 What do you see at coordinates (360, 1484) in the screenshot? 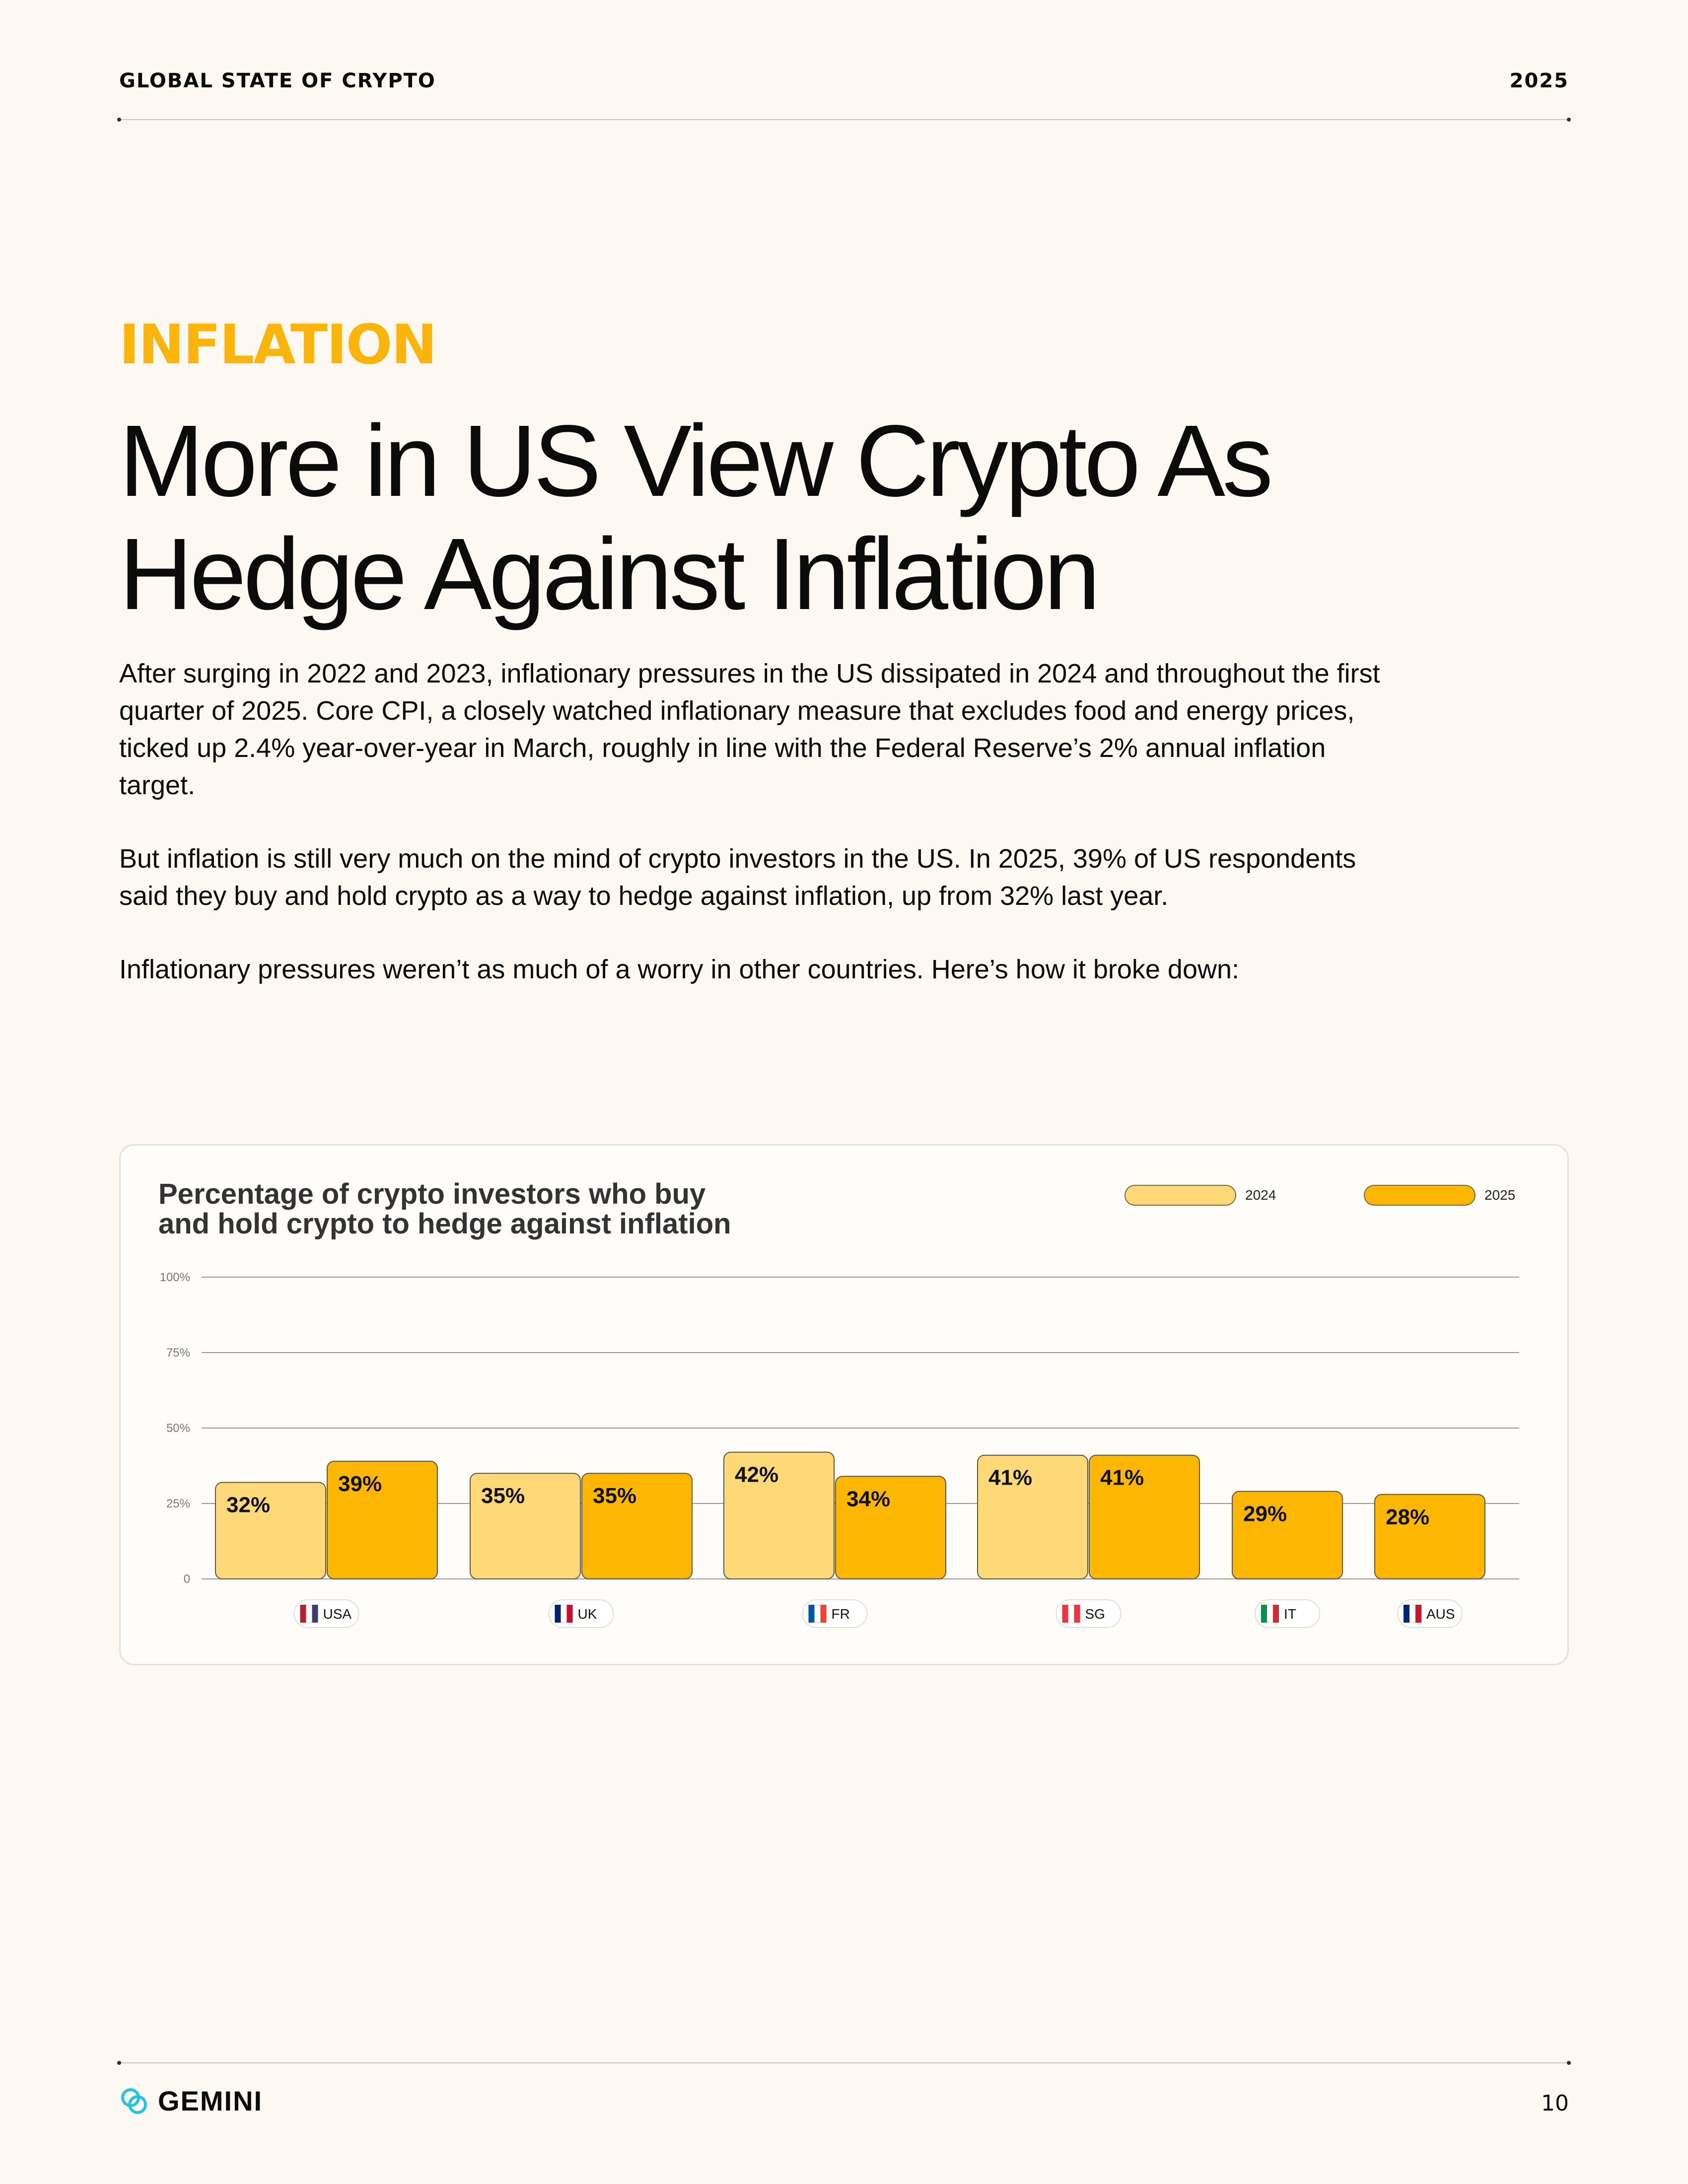
I see `data-label-2025: 39%` at bounding box center [360, 1484].